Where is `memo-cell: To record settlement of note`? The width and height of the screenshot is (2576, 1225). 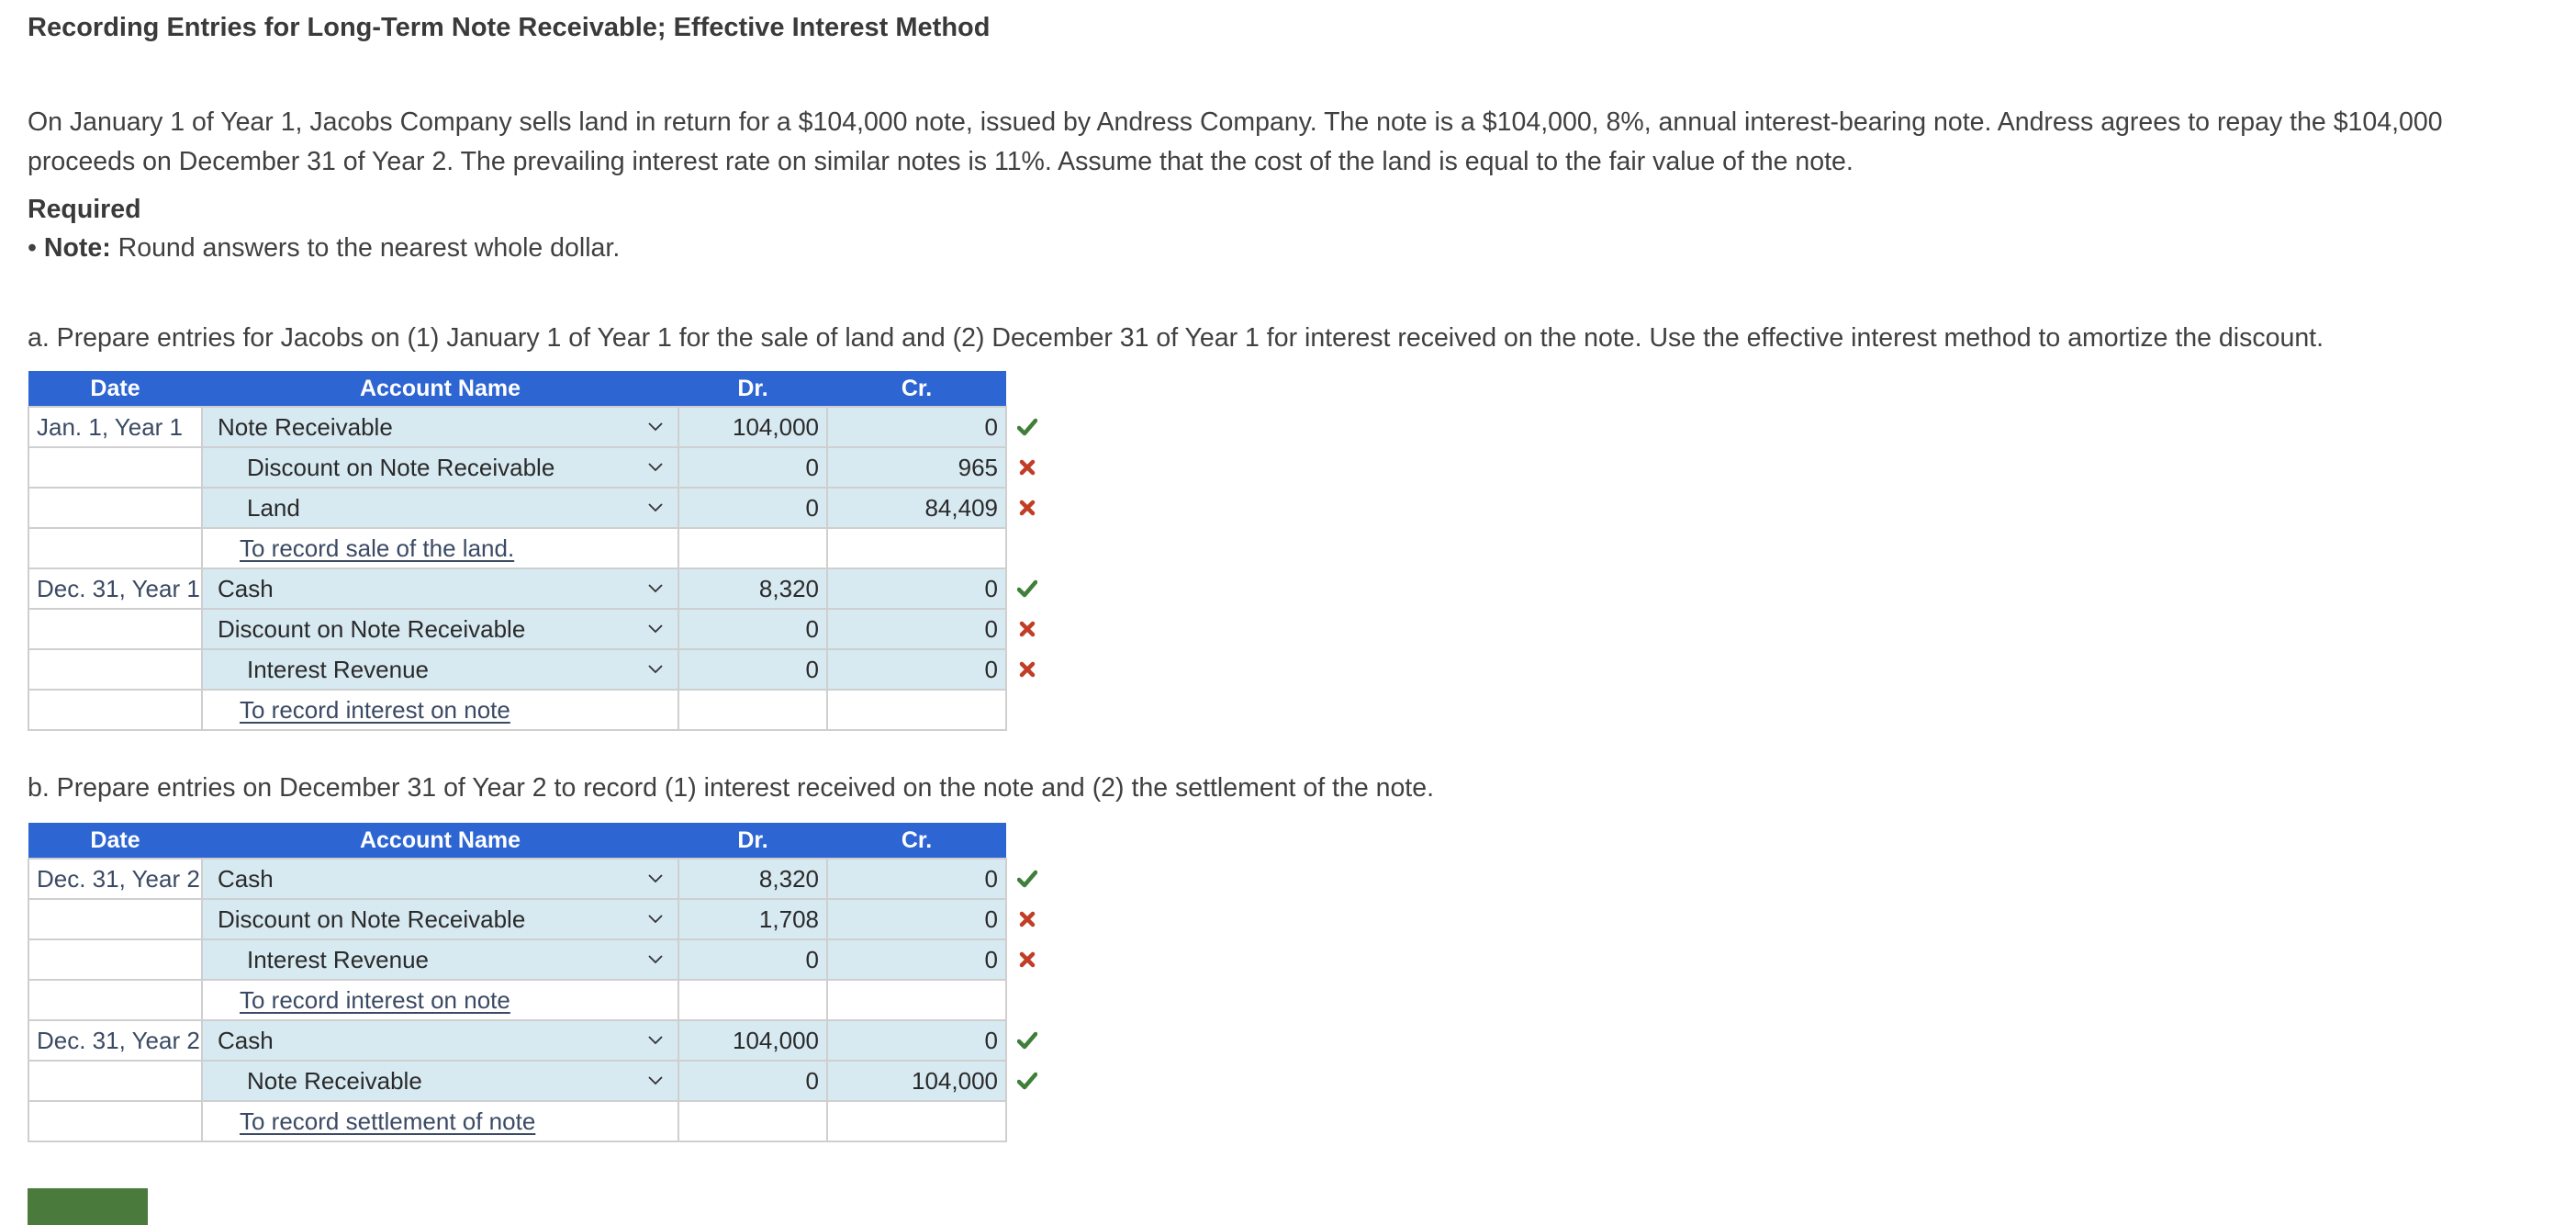 memo-cell: To record settlement of note is located at coordinates (440, 1121).